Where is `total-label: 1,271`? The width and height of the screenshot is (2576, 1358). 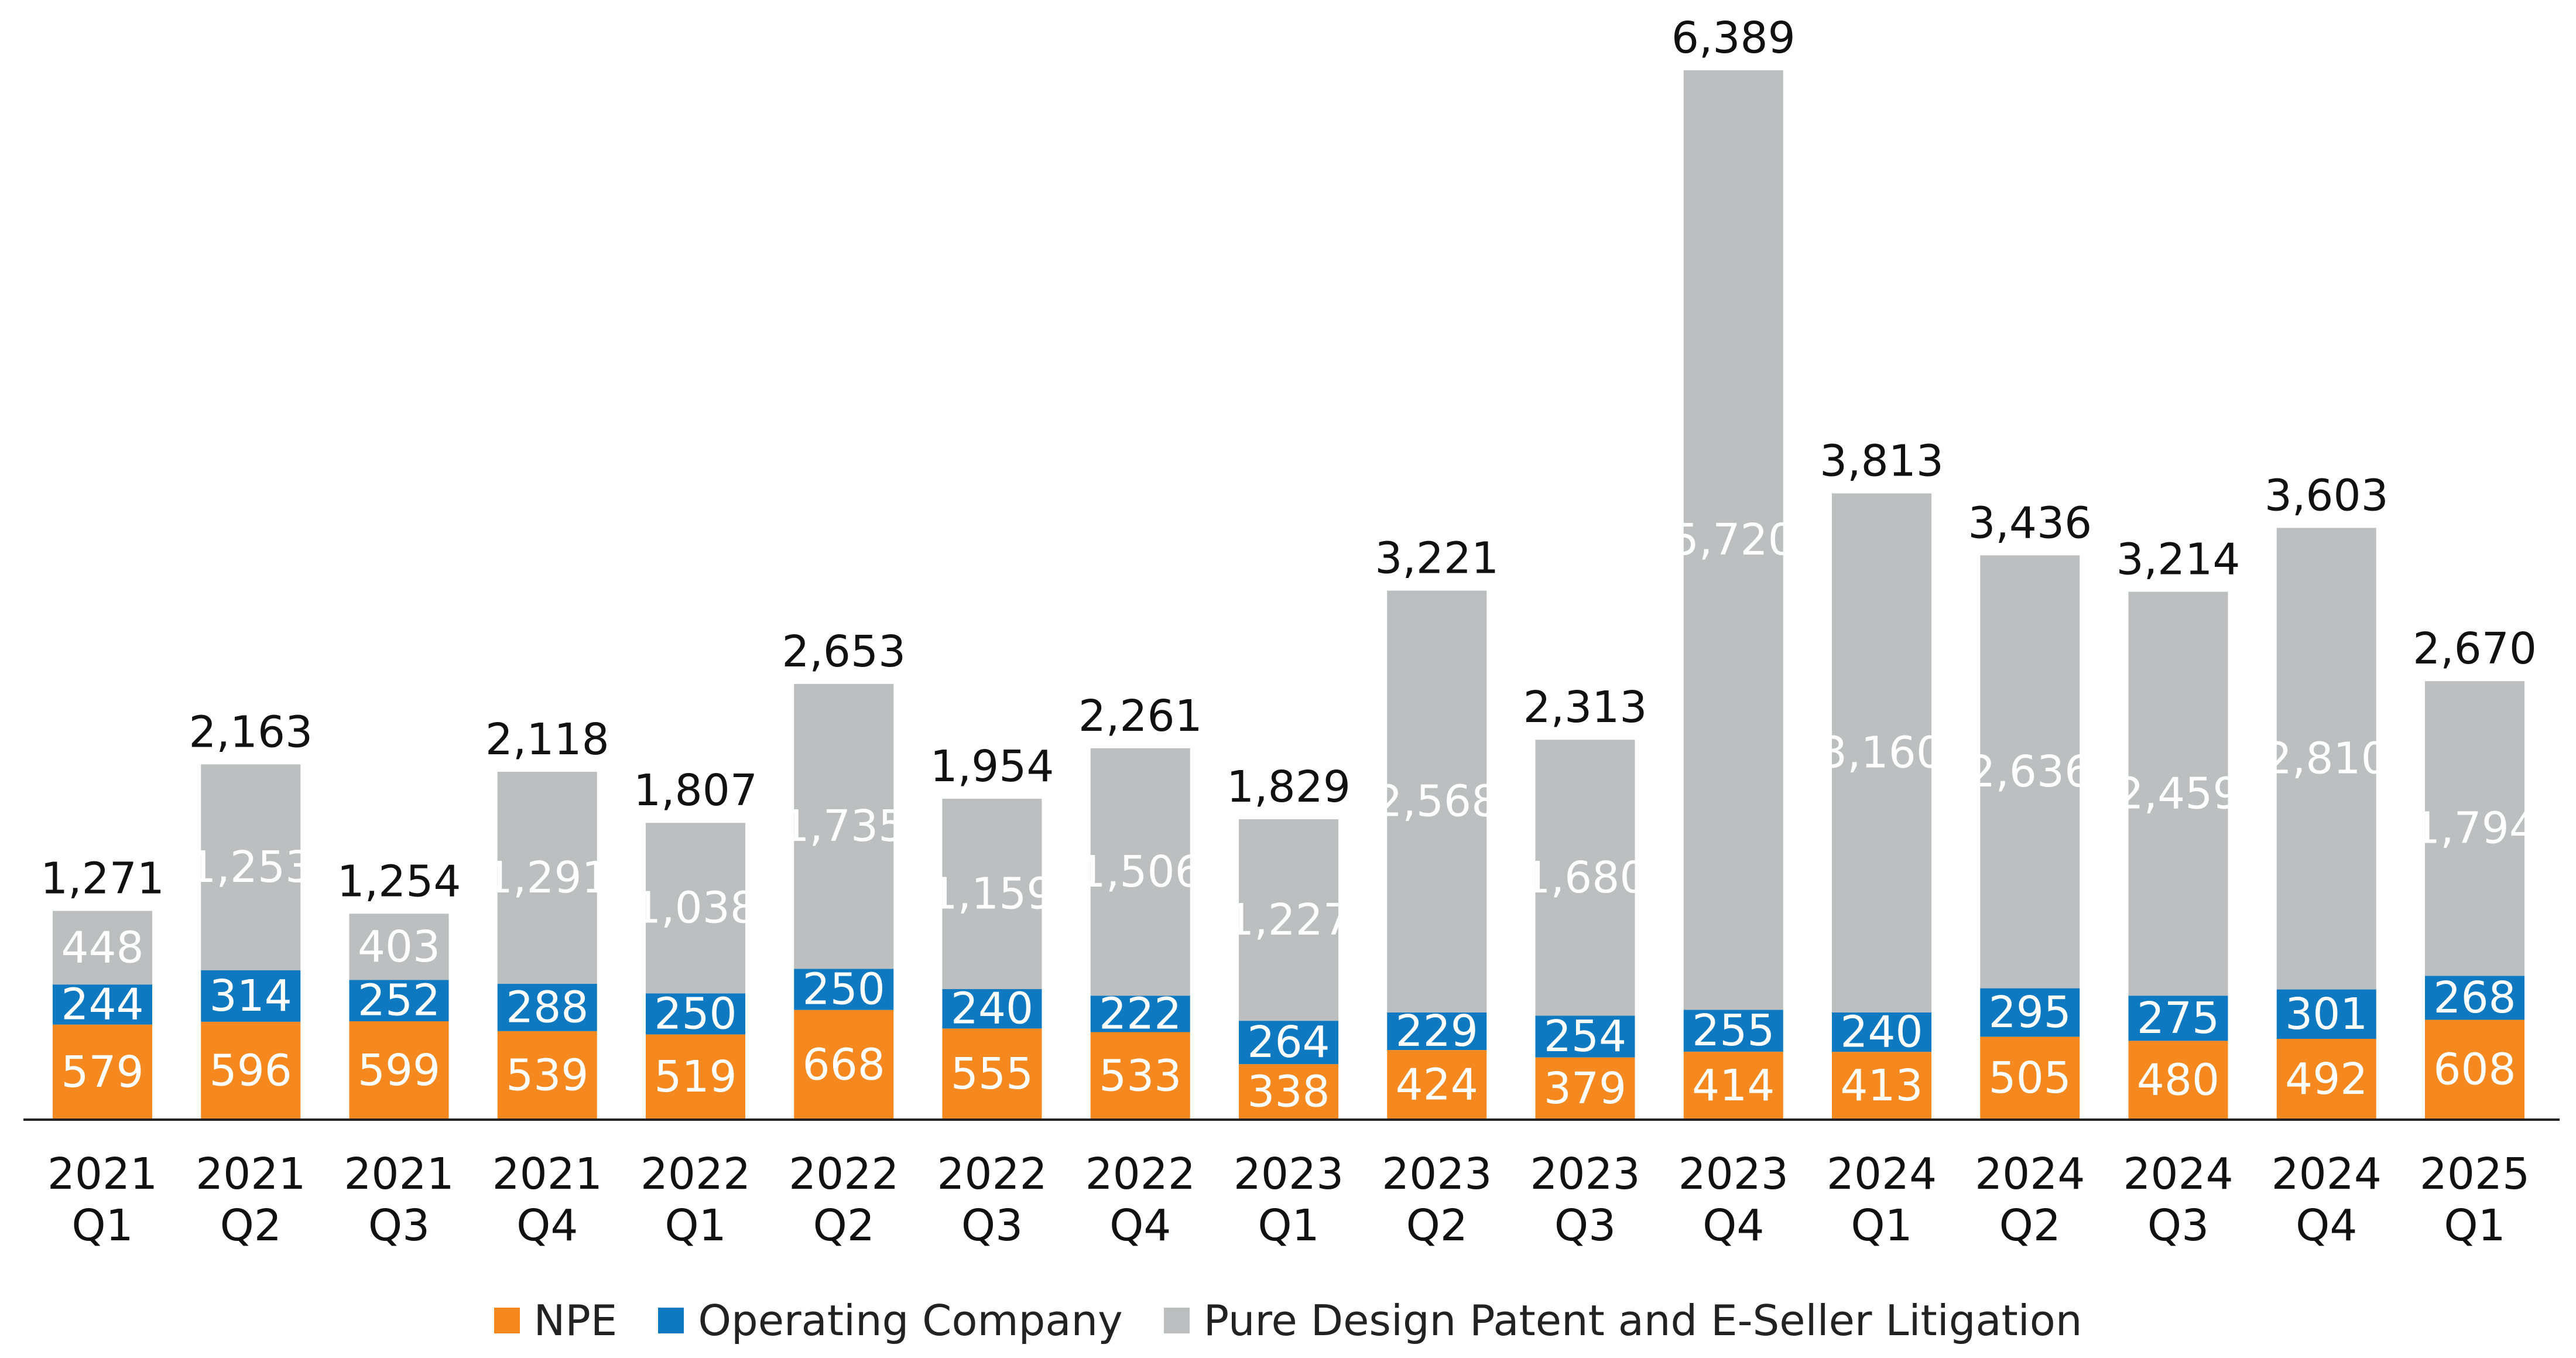
total-label: 1,271 is located at coordinates (102, 879).